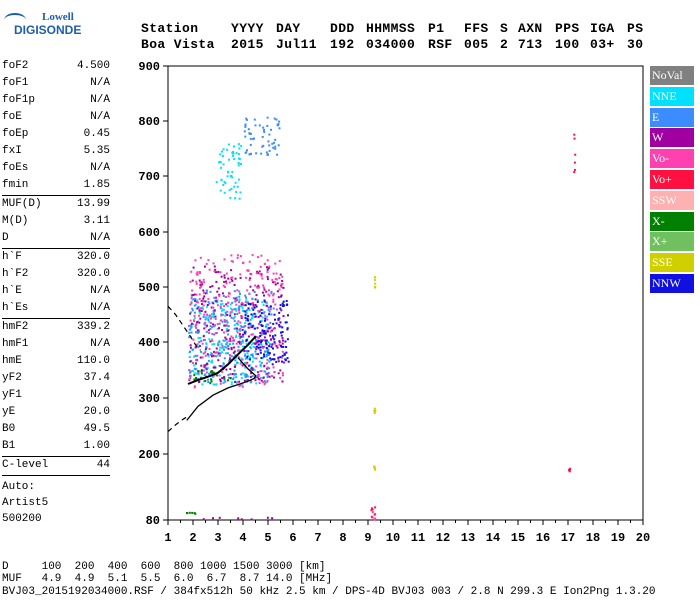  I want to click on auto-line: Artist5, so click(25, 503).